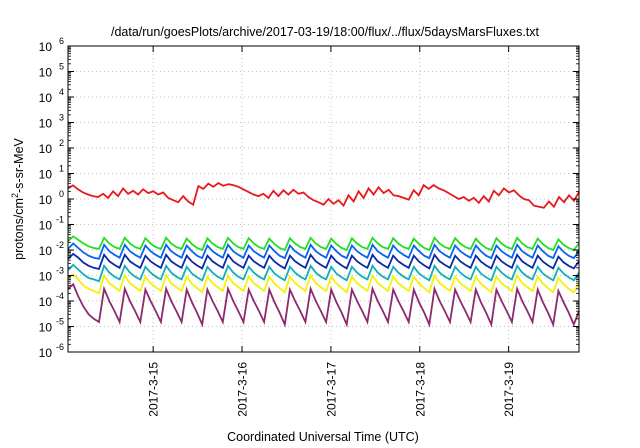 The image size is (640, 448). What do you see at coordinates (60, 296) in the screenshot?
I see `y-tick-exponent: -4` at bounding box center [60, 296].